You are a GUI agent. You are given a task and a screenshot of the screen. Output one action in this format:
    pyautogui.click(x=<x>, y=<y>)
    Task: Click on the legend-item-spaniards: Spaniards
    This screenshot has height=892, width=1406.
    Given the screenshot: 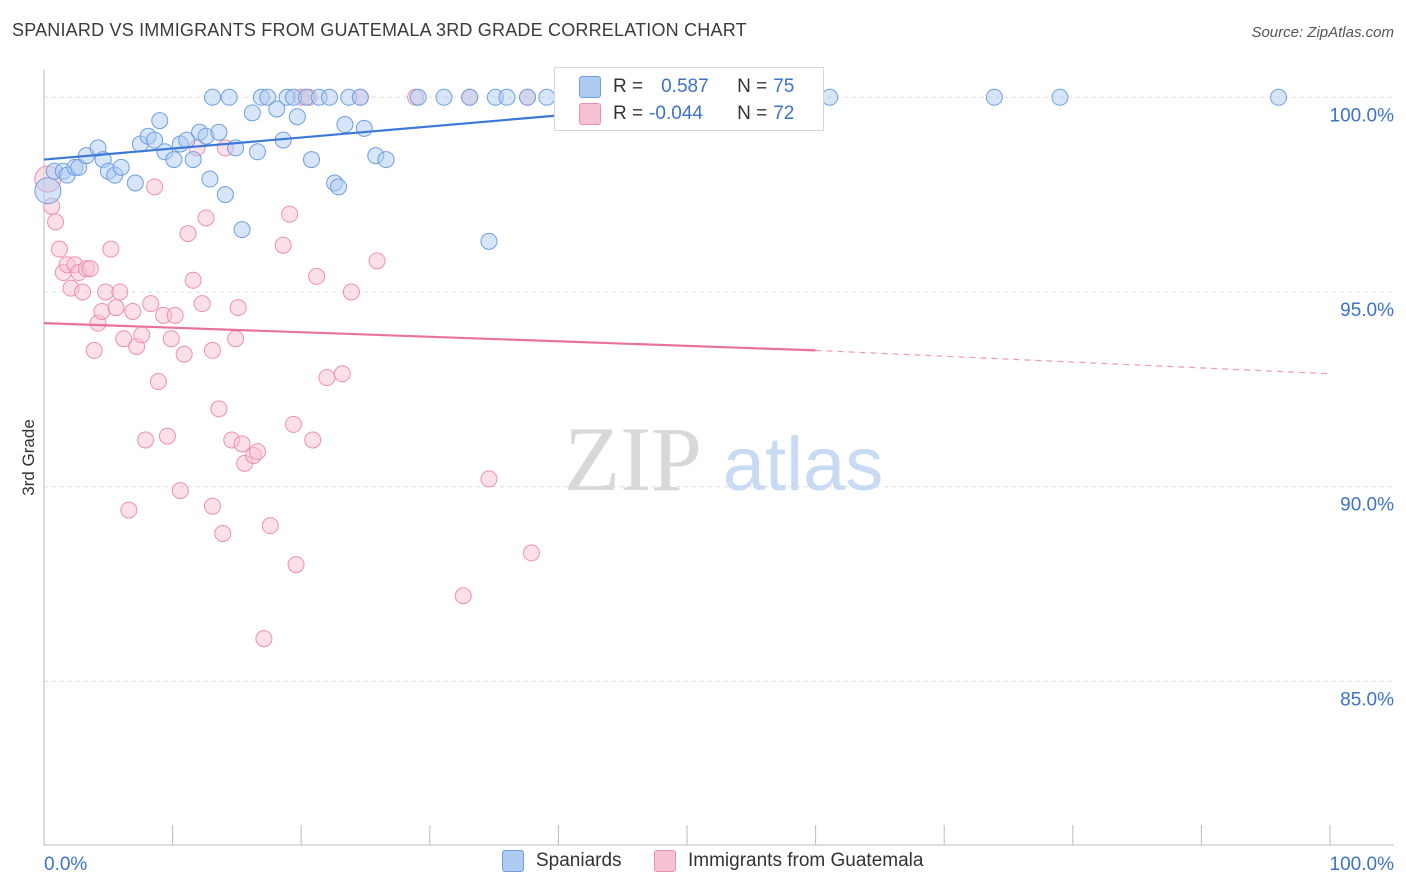 What is the action you would take?
    pyautogui.click(x=562, y=861)
    